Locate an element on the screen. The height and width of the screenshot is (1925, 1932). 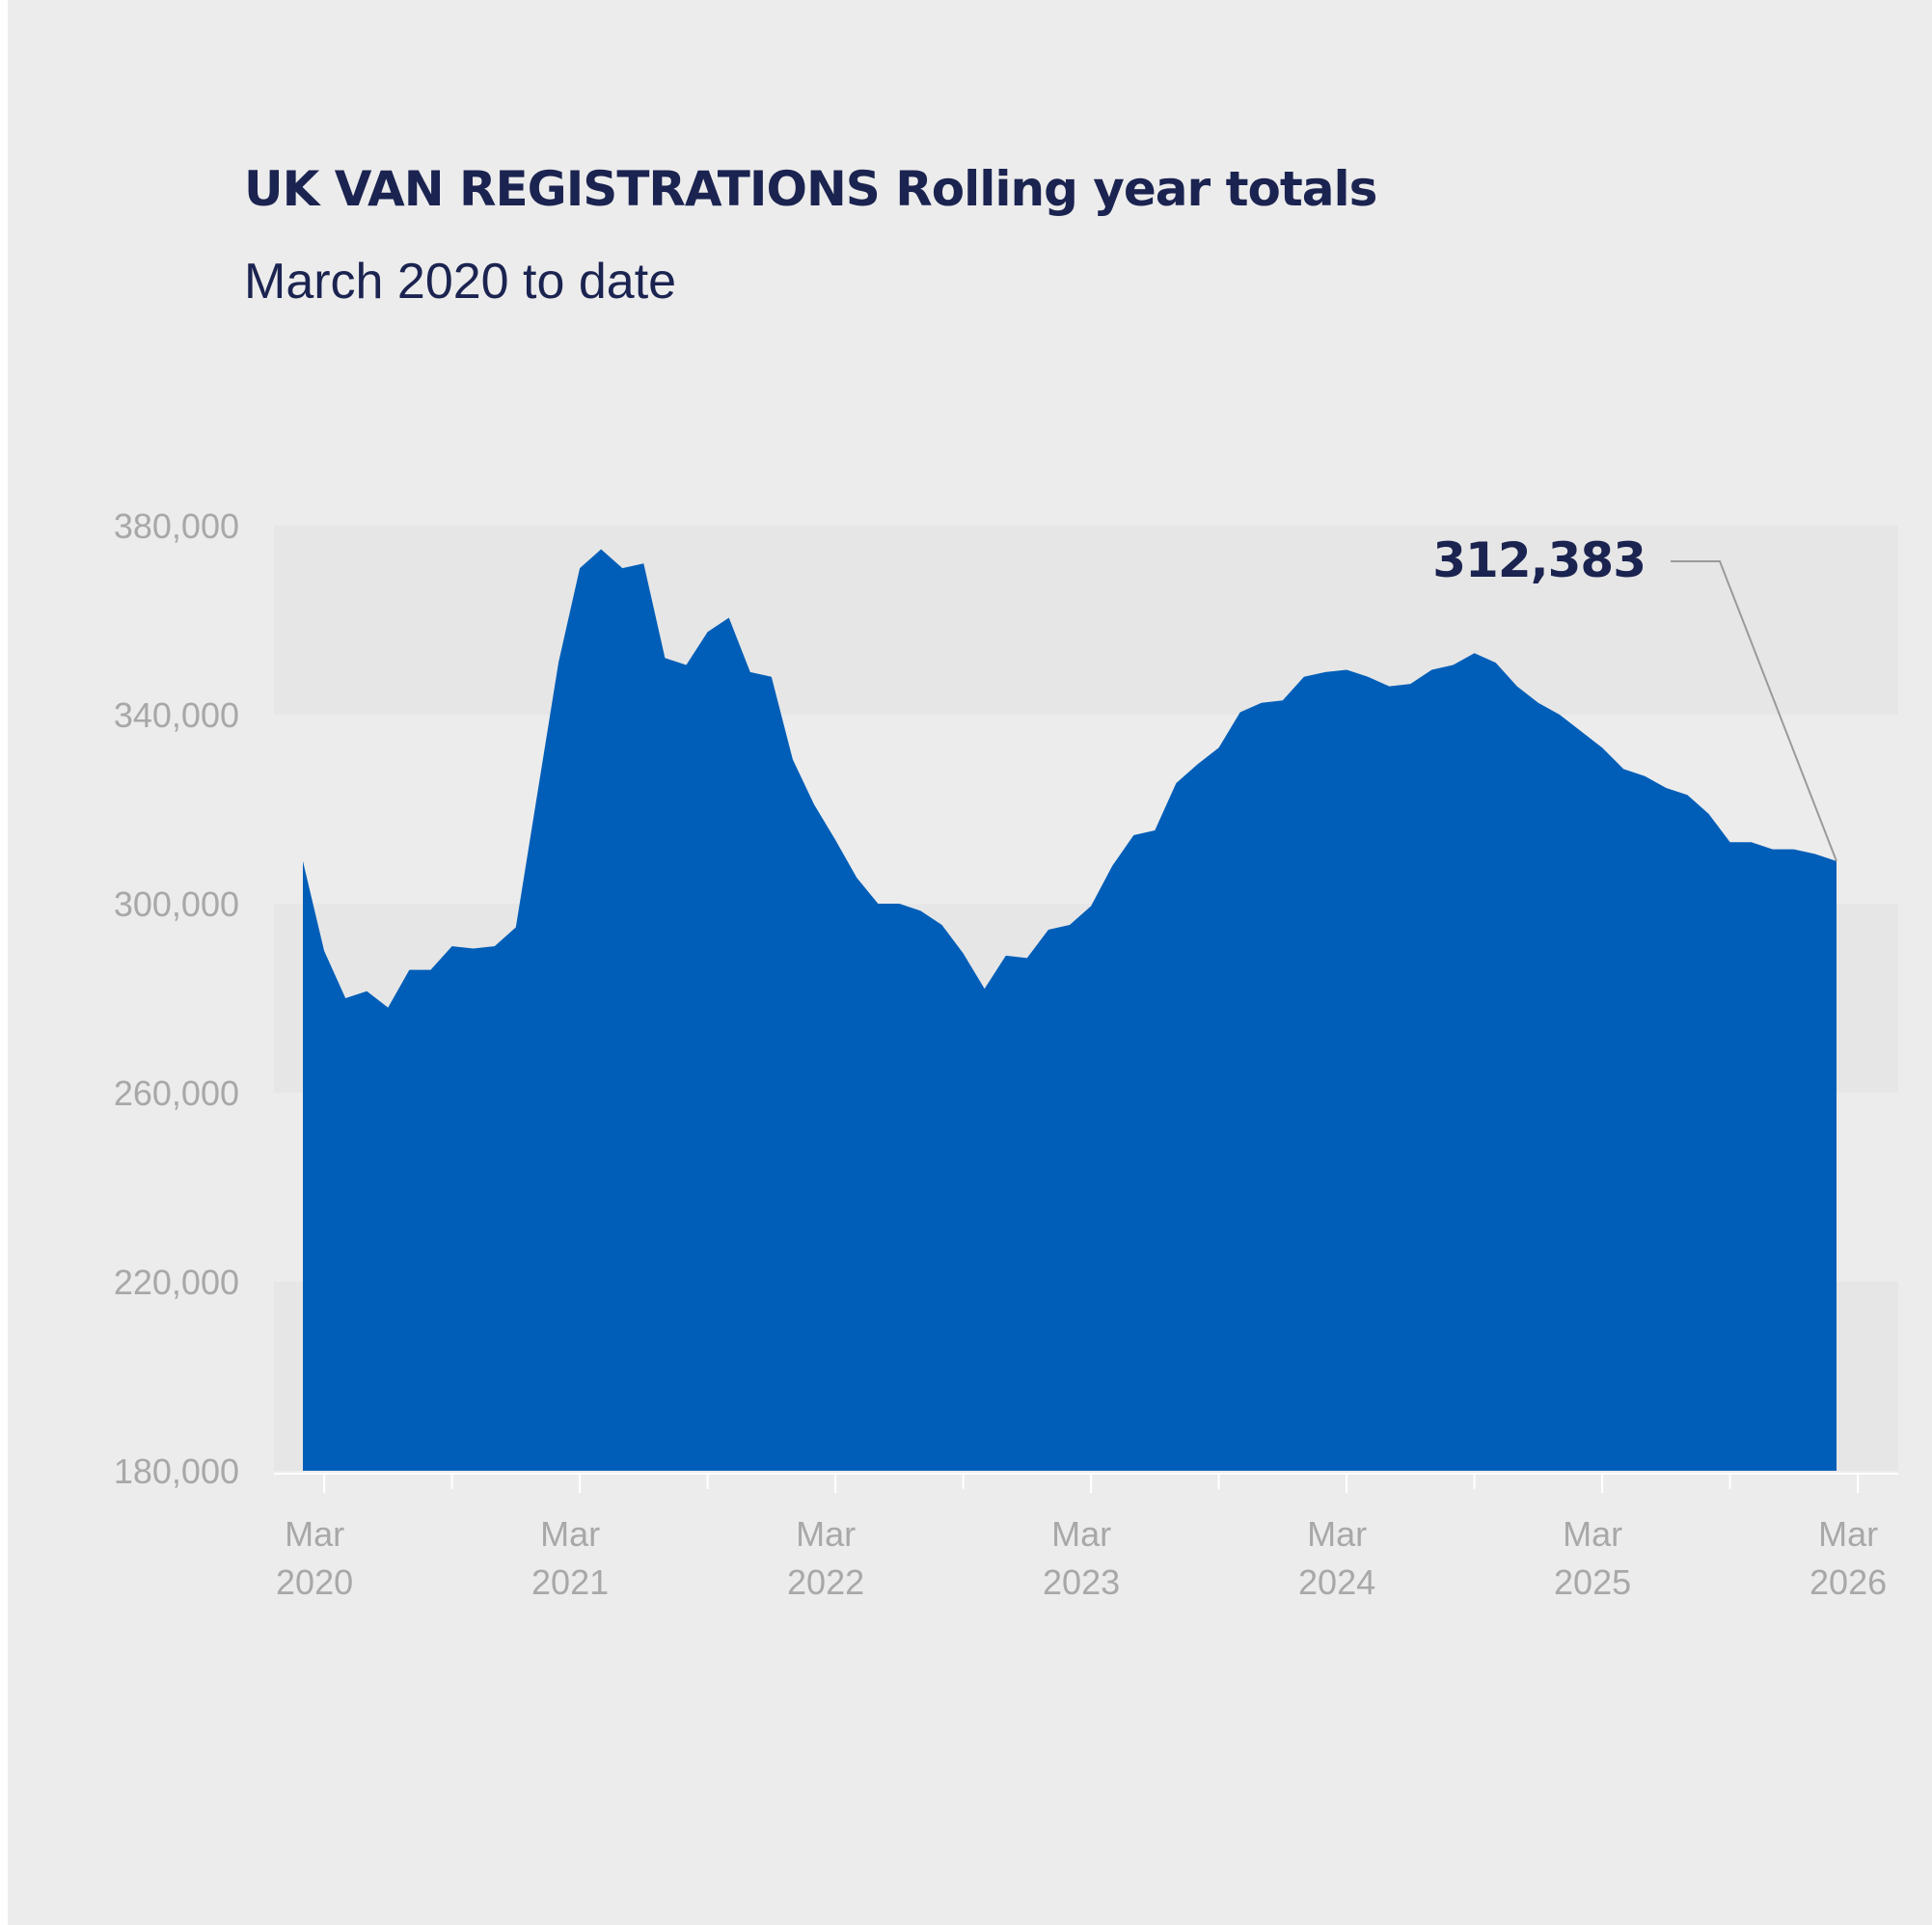
y-tick-label: 260,000 is located at coordinates (176, 1093).